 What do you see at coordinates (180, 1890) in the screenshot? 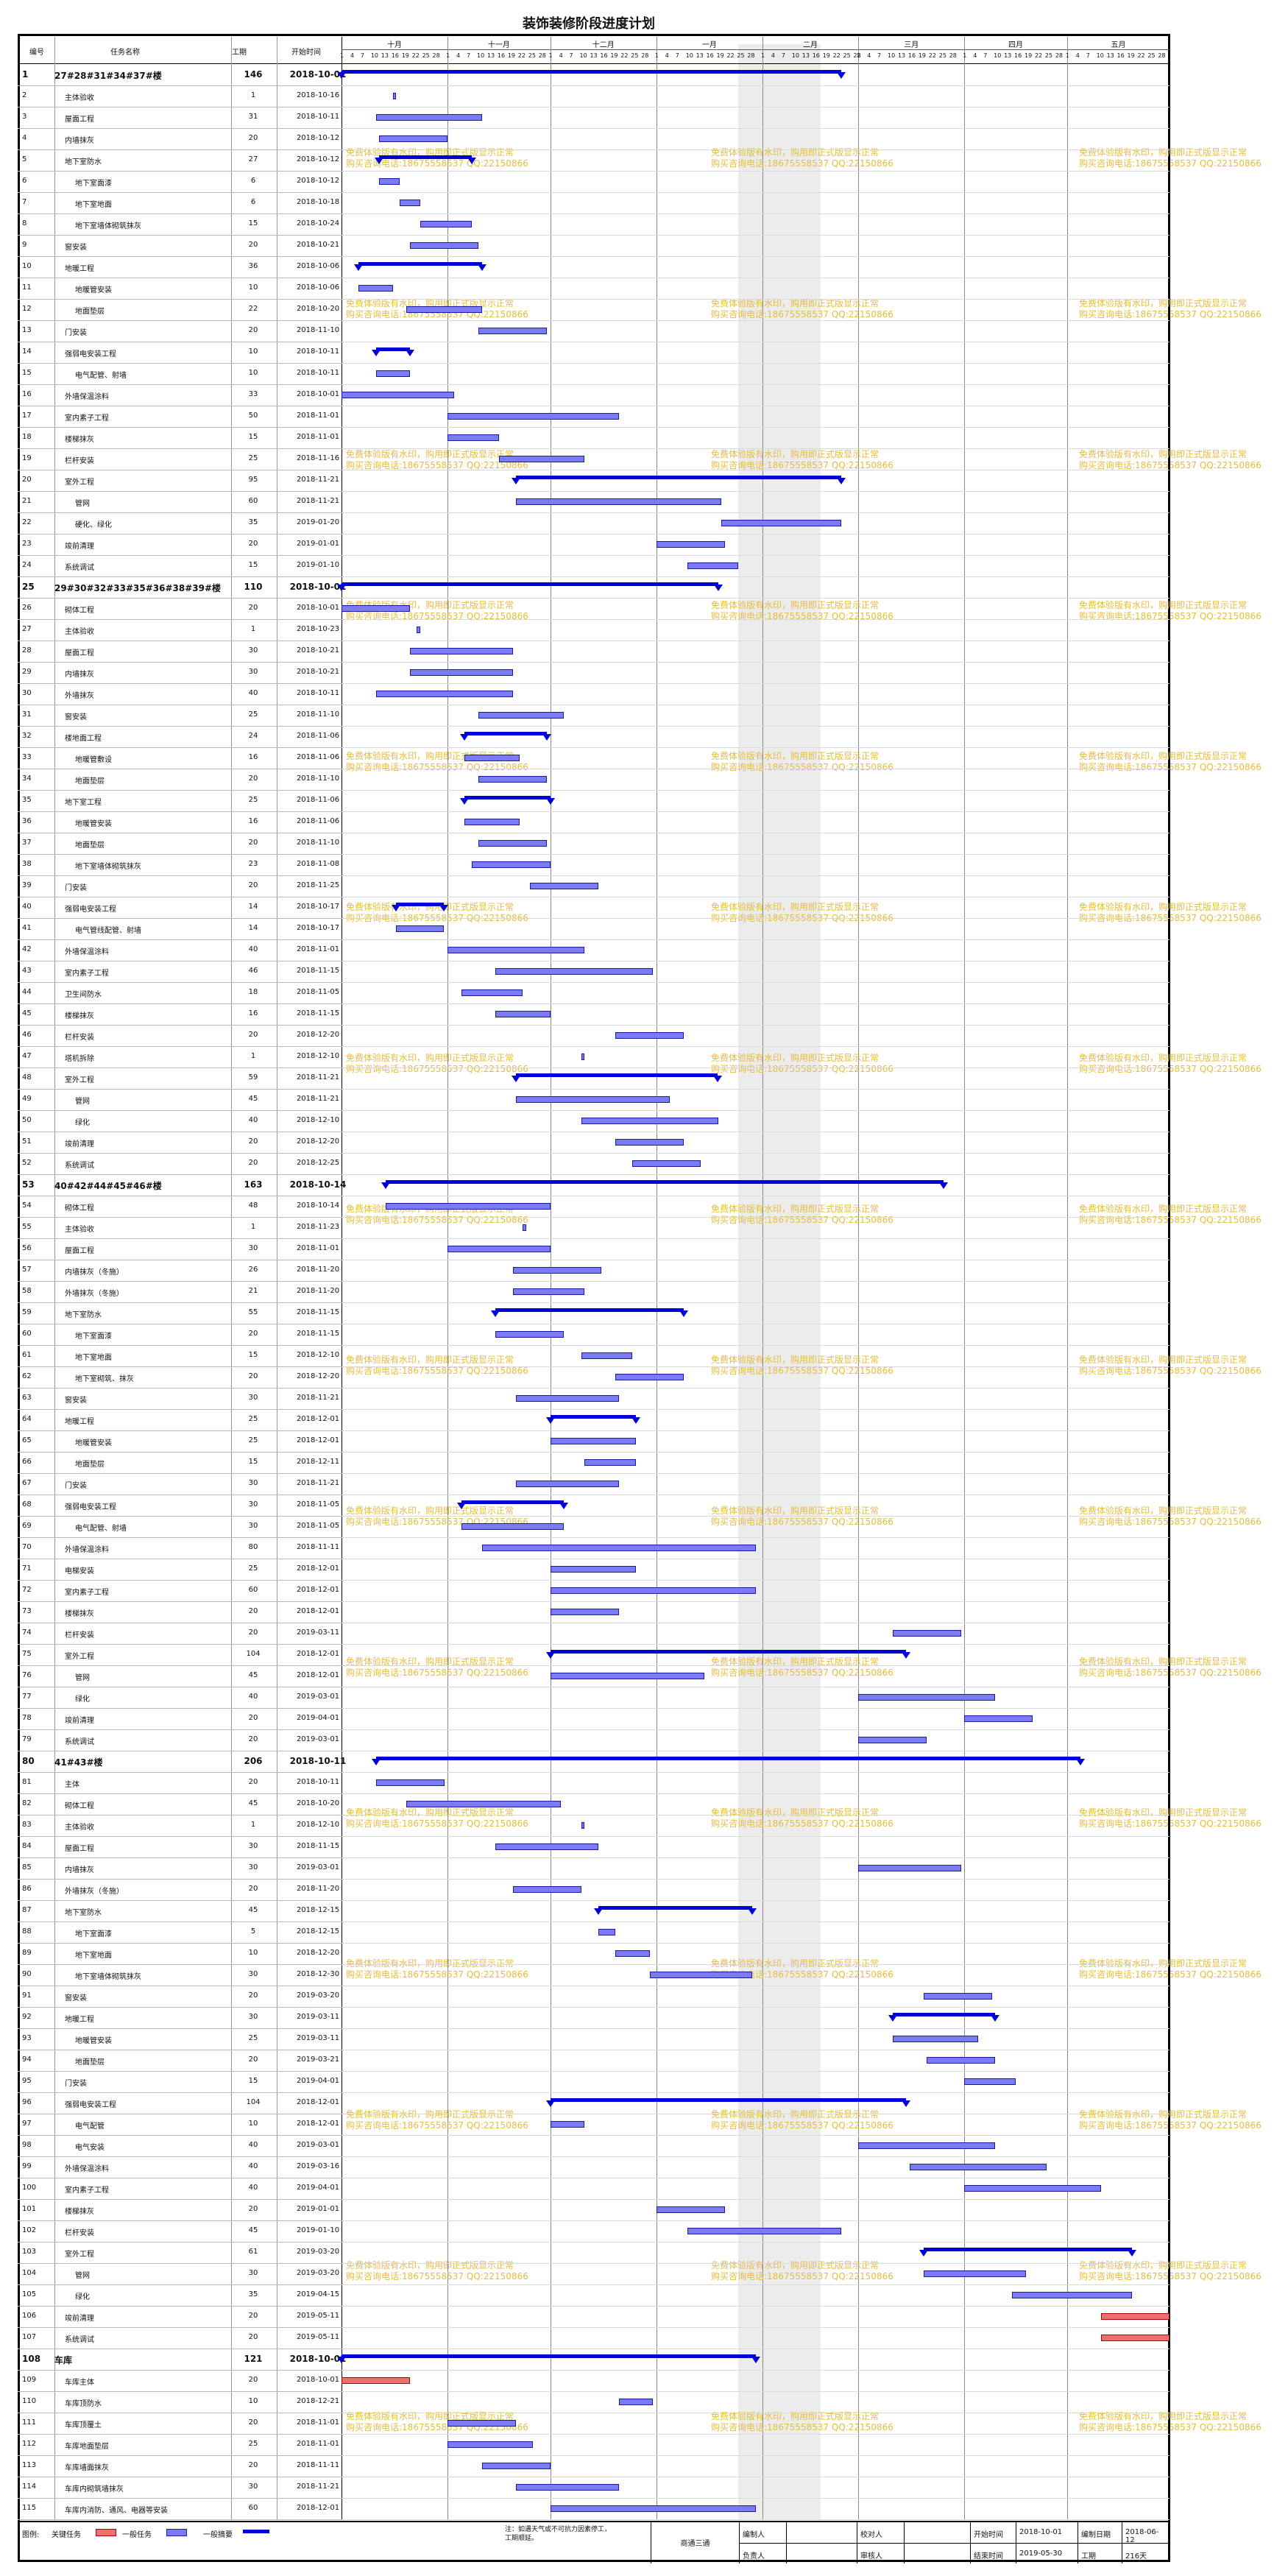
I see `table-row: 86 外墙抹灰（冬施） 20 2018-11-20` at bounding box center [180, 1890].